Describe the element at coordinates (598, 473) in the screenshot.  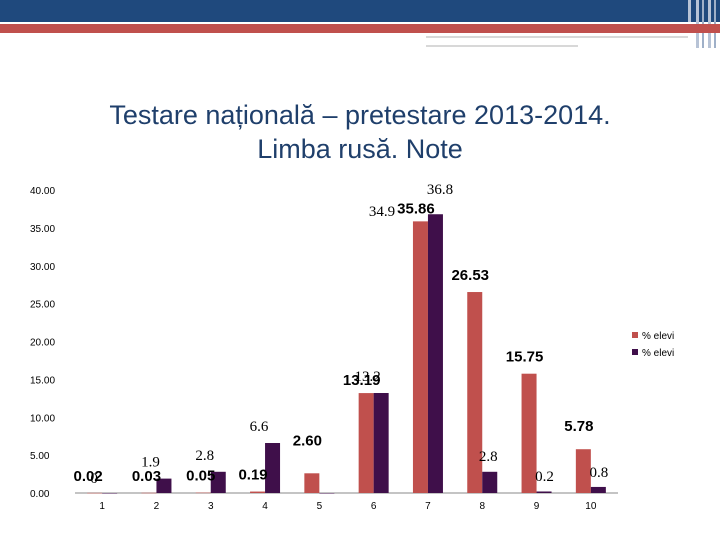
I see `data-label-series-2: 0.8` at that location.